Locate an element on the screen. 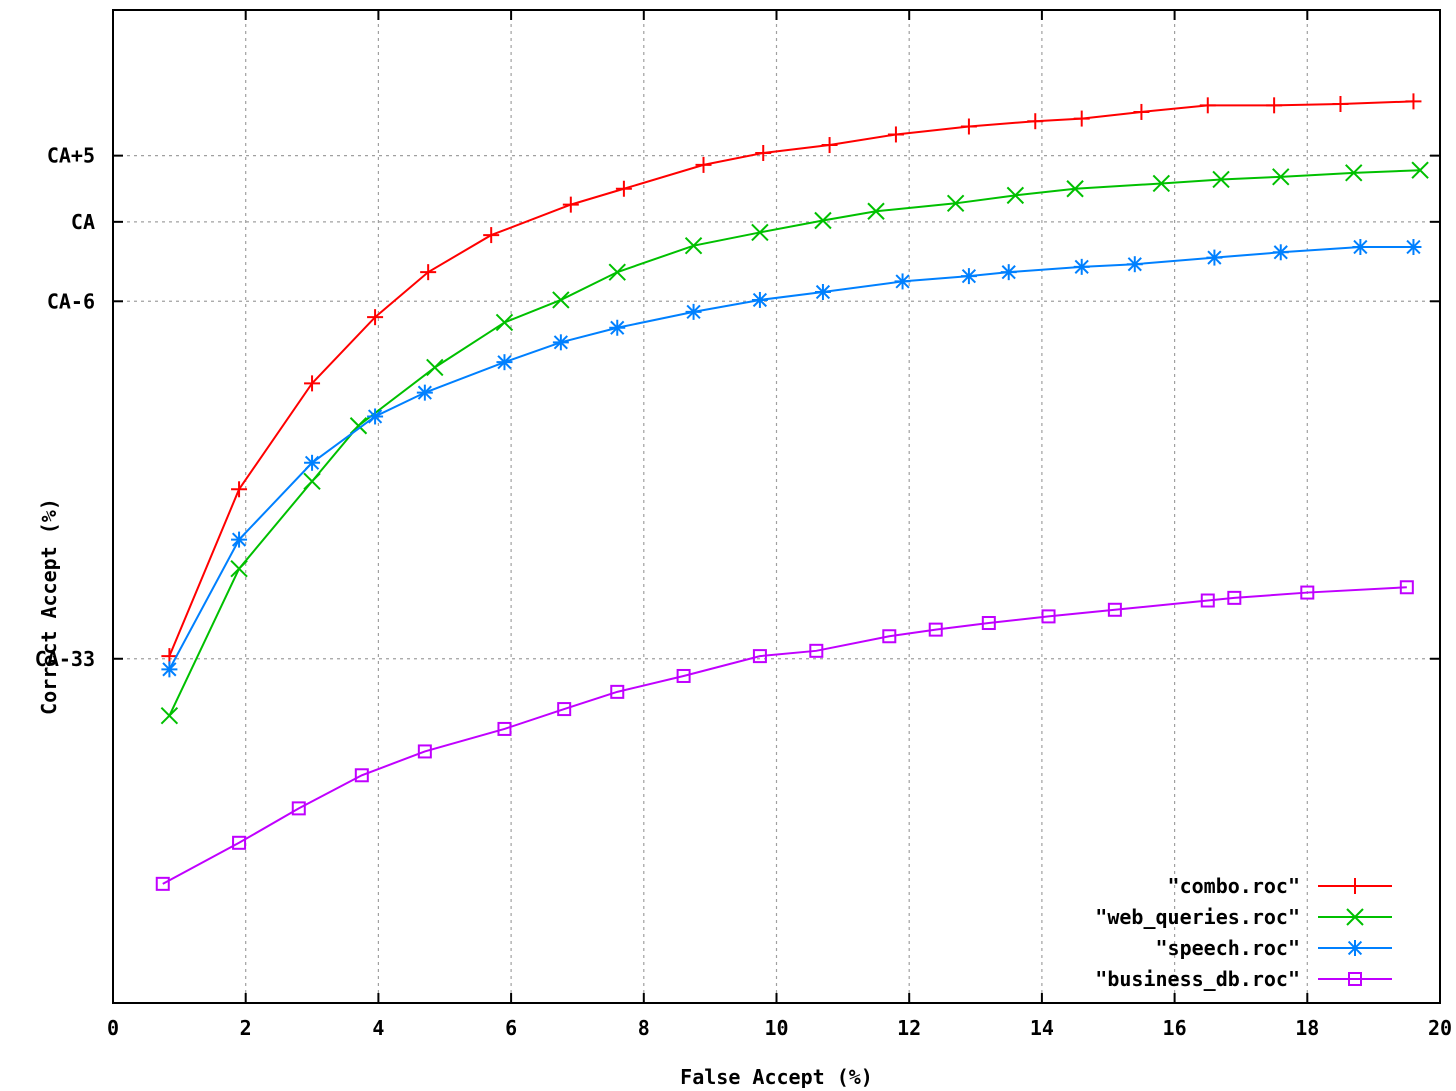  x-tick-label: 0 is located at coordinates (113, 1028).